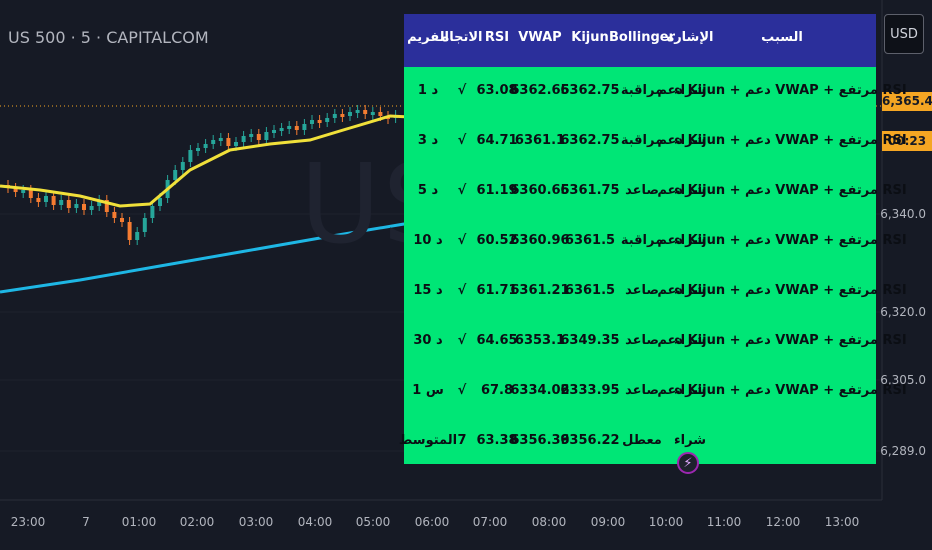 This screenshot has width=932, height=550. I want to click on header-rsi: RSI, so click(497, 37).